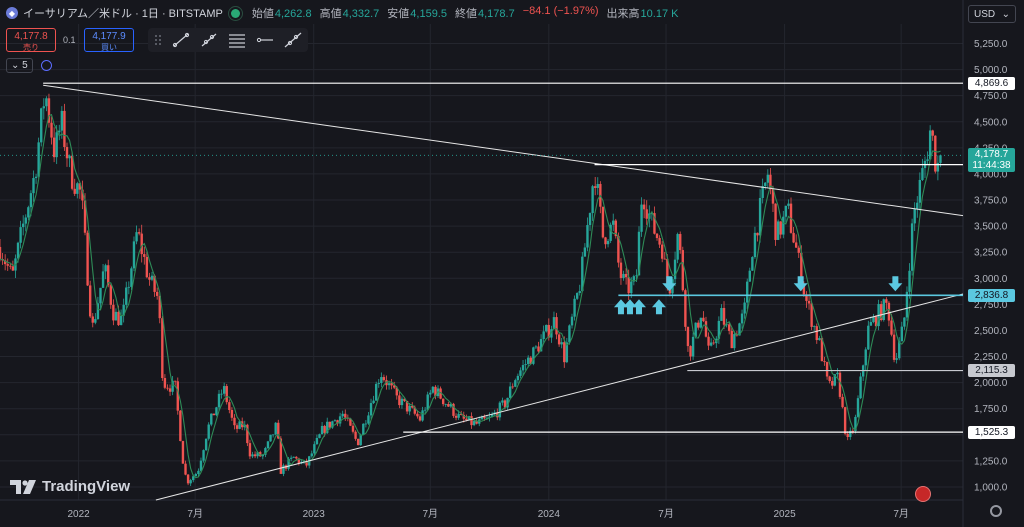 Image resolution: width=1024 pixels, height=527 pixels. Describe the element at coordinates (31, 40) in the screenshot. I see `sell-button: 4,177.8 売り` at that location.